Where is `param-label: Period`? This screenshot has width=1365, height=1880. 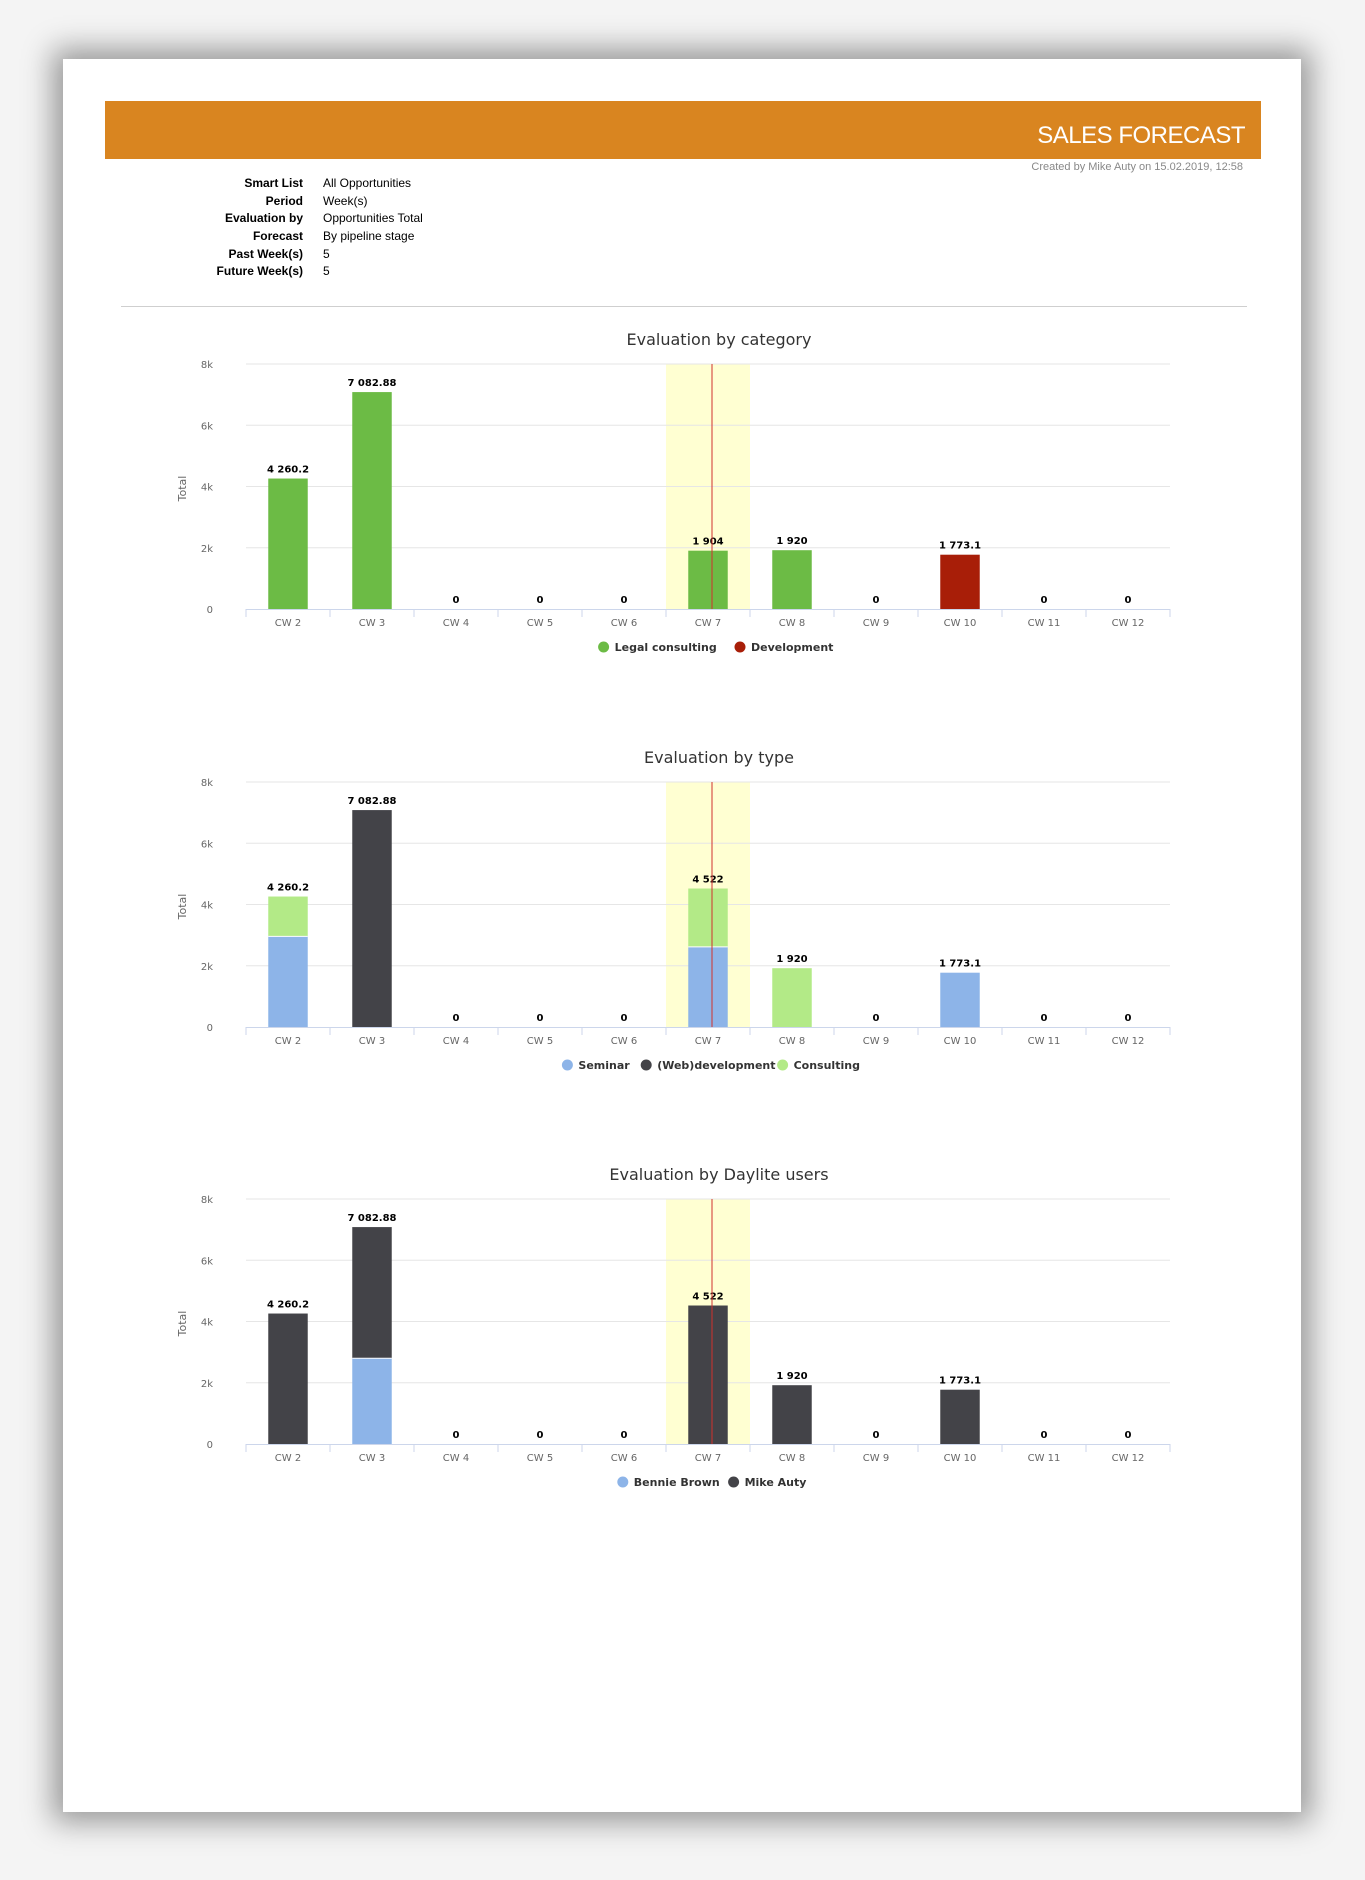
param-label: Period is located at coordinates (284, 200).